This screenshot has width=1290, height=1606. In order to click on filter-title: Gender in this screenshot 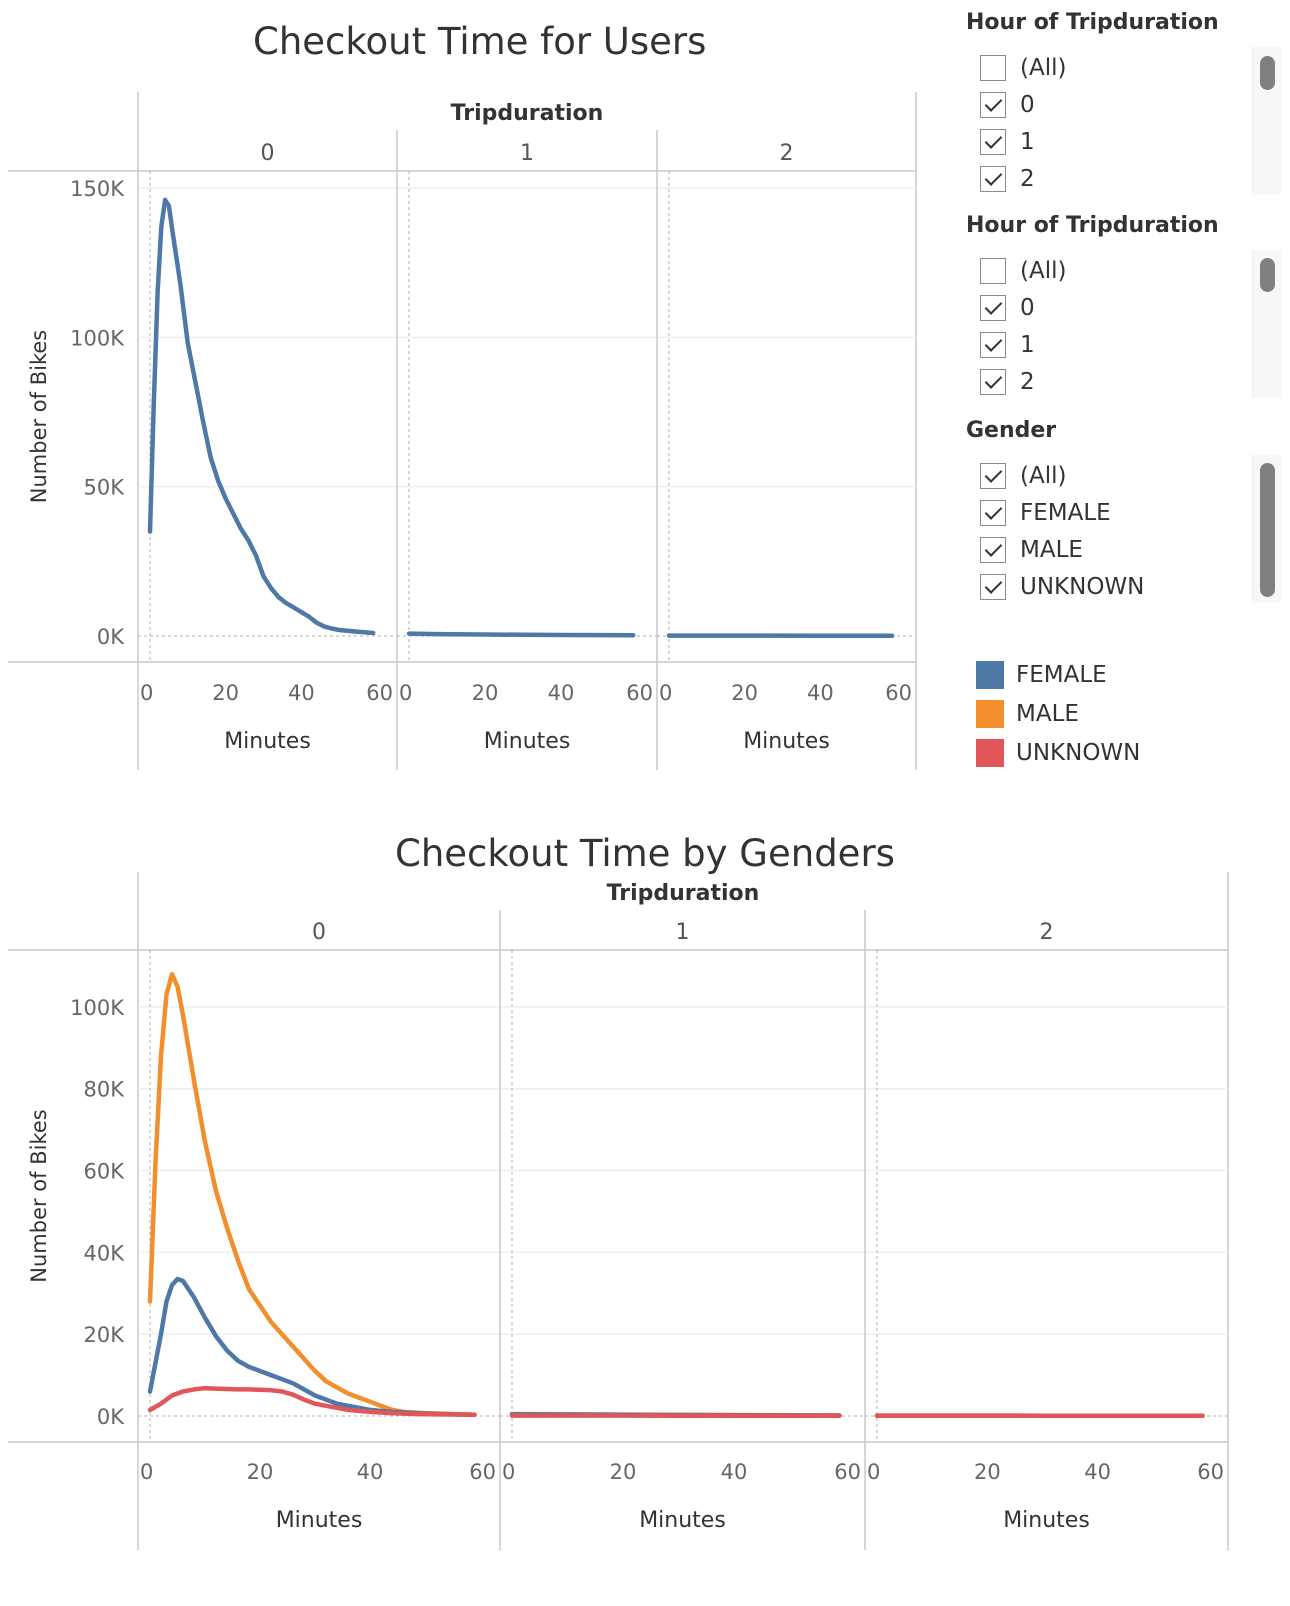, I will do `click(1011, 430)`.